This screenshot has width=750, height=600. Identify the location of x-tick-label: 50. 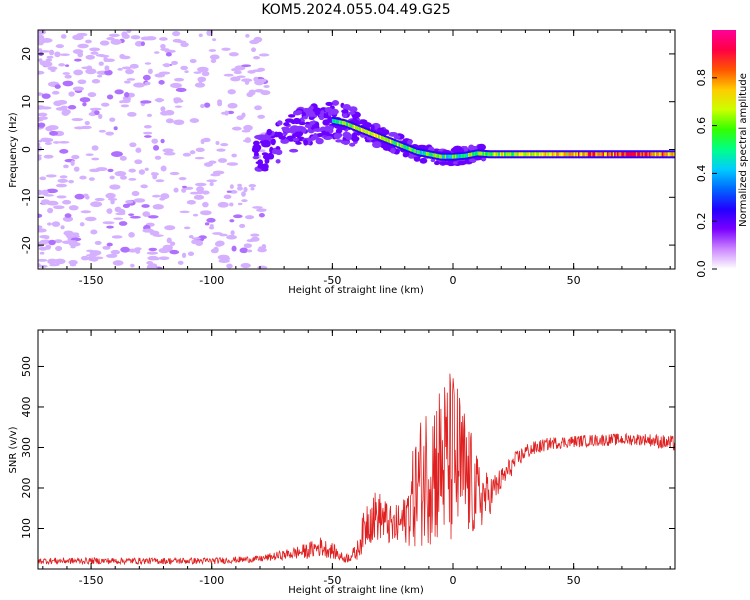
(574, 580).